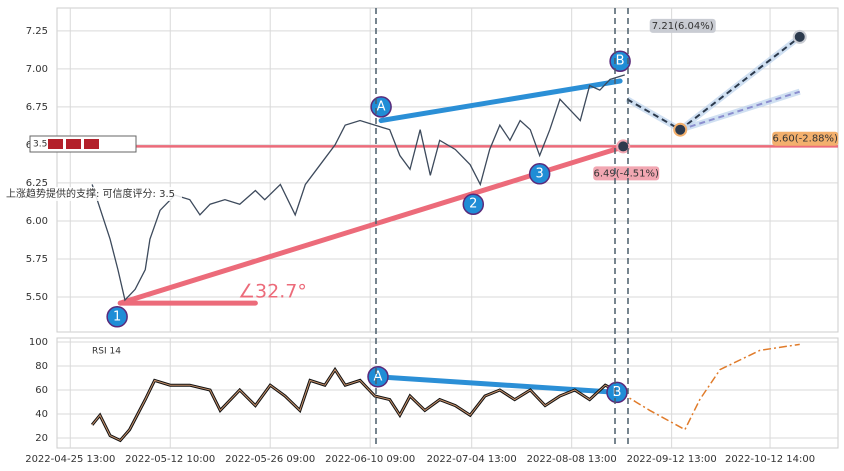 This screenshot has width=844, height=471. I want to click on wave-label: 3, so click(540, 173).